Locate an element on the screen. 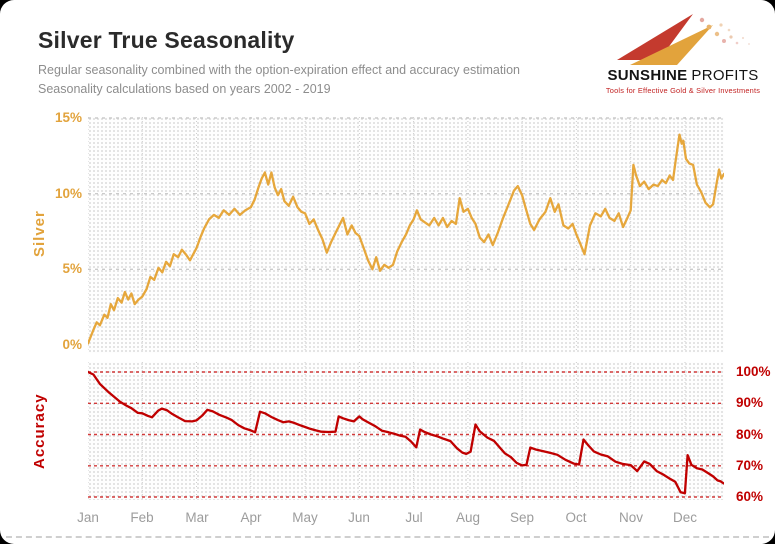 This screenshot has width=775, height=544. logo-brand-text: SUNSHINE PROFITS is located at coordinates (683, 75).